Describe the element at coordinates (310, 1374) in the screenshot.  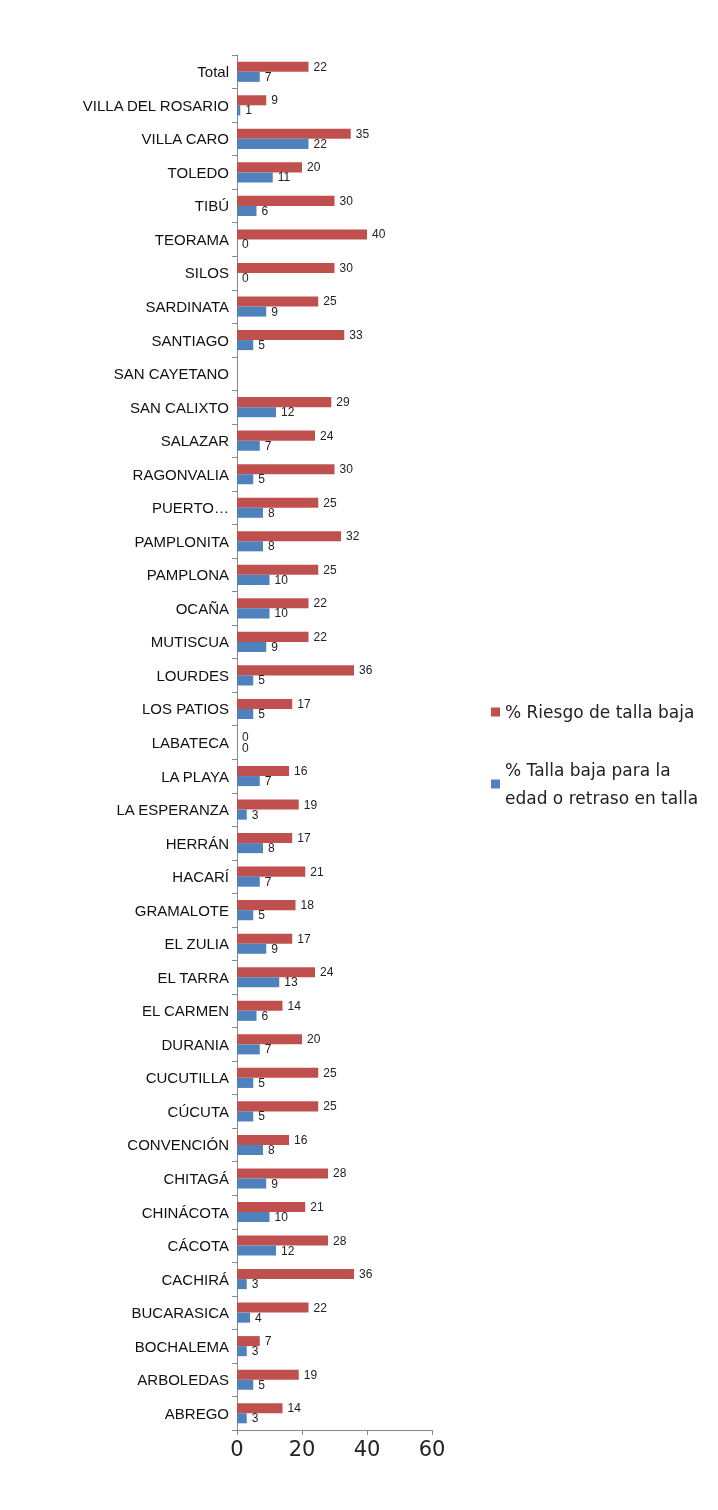
I see `data-label: 19` at that location.